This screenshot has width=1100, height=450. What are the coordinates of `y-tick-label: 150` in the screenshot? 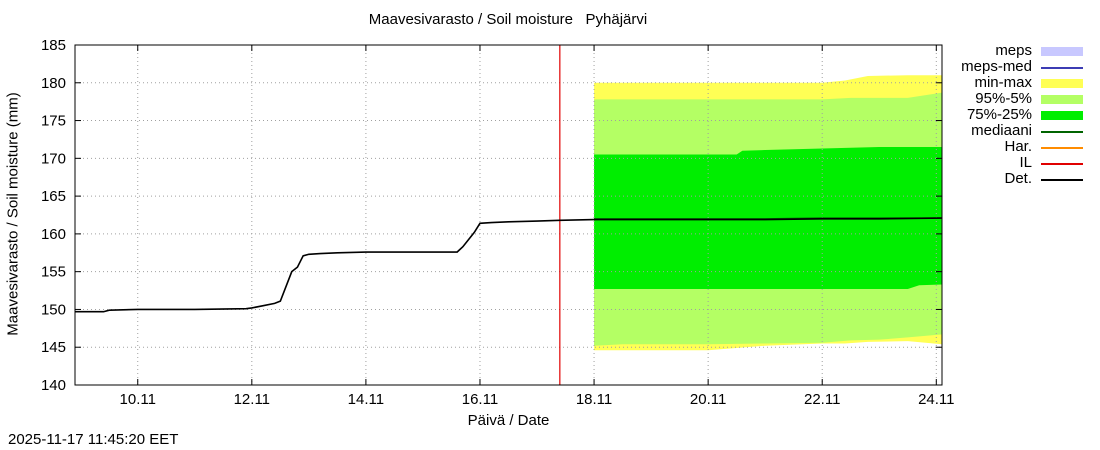 It's located at (53, 309).